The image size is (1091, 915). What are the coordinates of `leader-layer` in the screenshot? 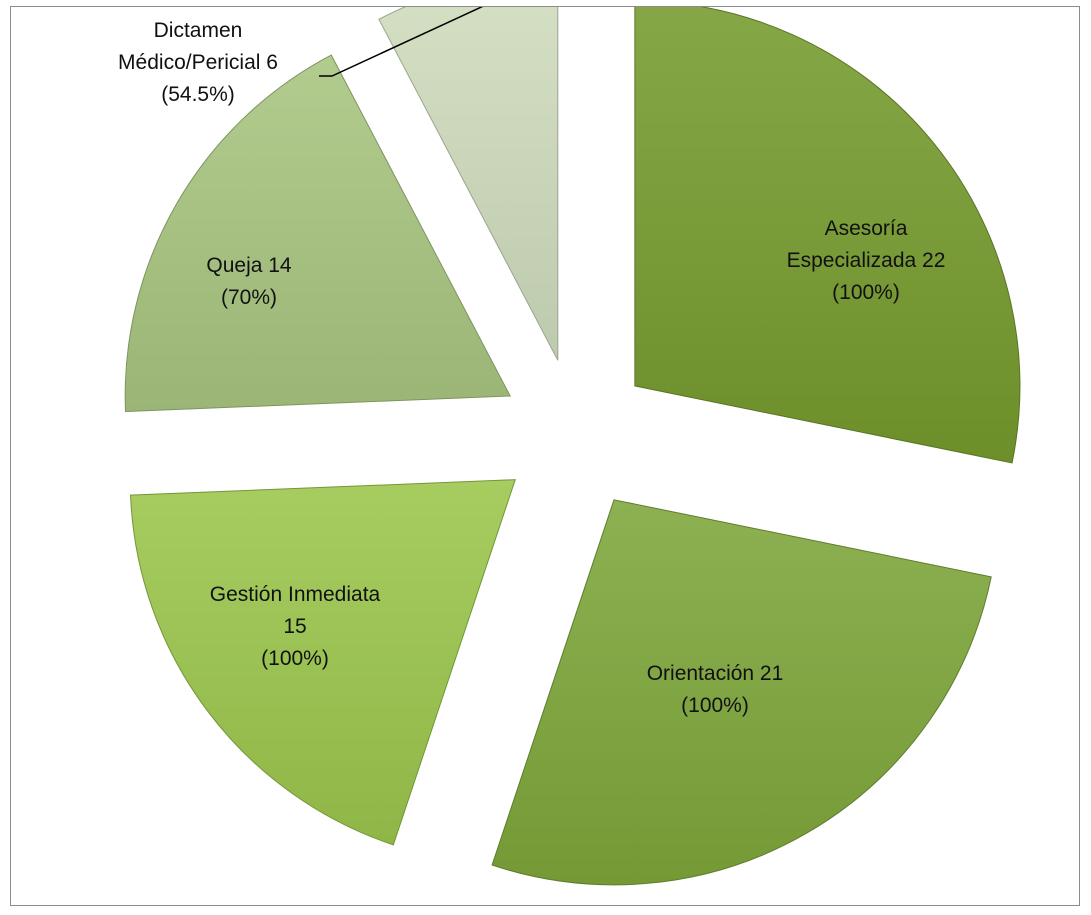 It's located at (401, 42).